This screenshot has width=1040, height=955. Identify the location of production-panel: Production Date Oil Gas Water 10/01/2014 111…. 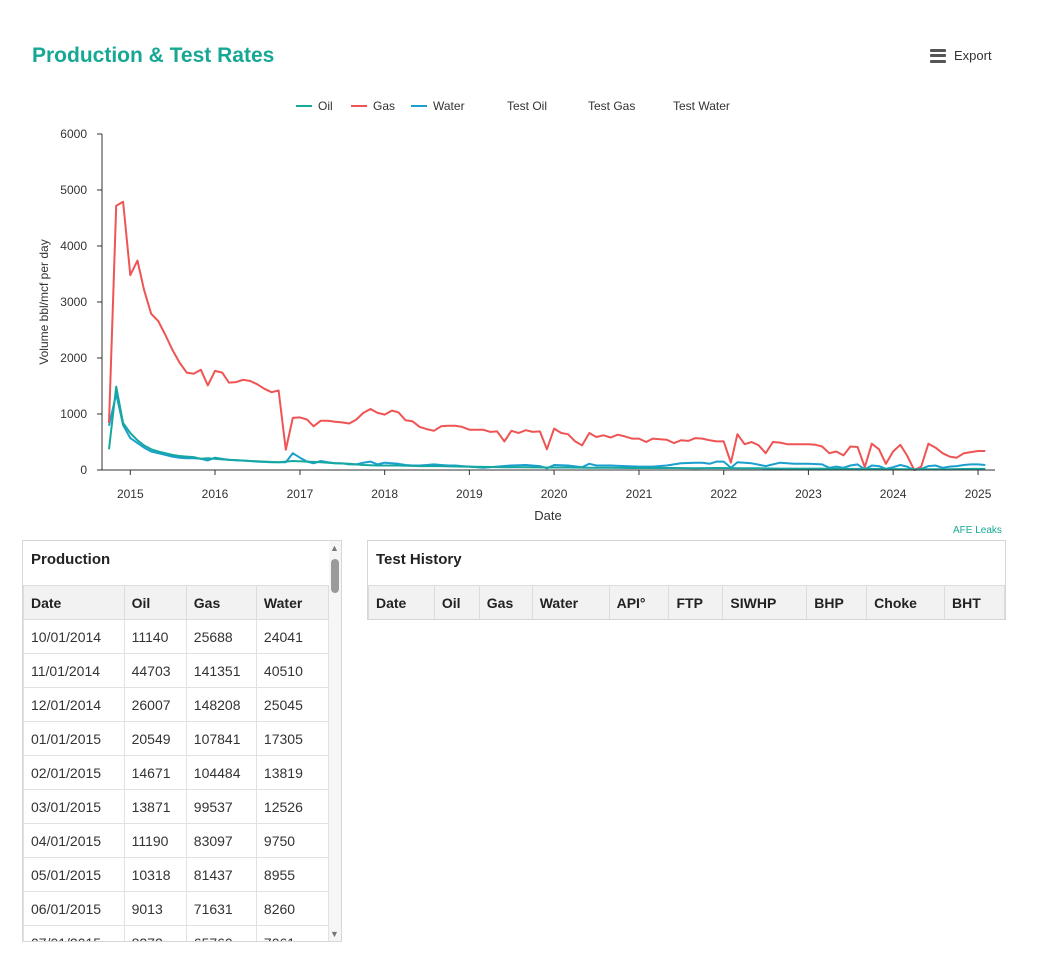
(182, 741).